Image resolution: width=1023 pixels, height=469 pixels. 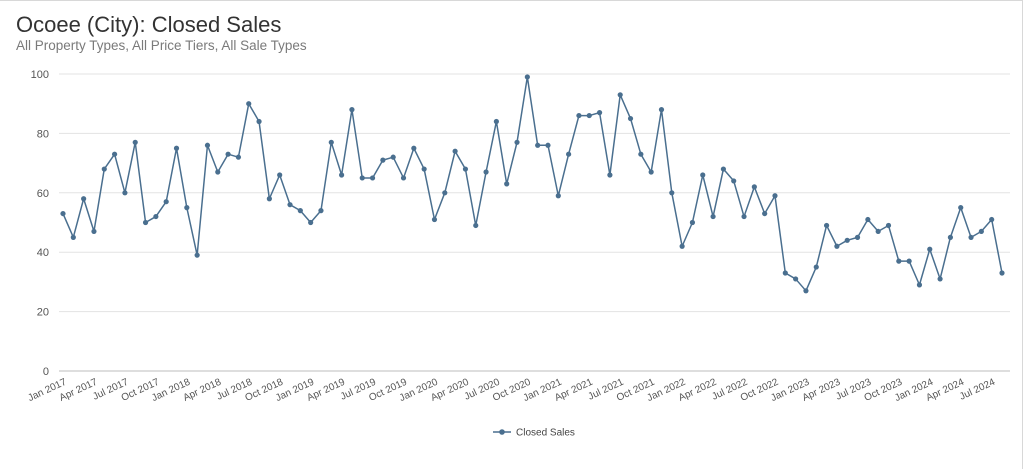 What do you see at coordinates (43, 313) in the screenshot?
I see `y-tick-label: 20` at bounding box center [43, 313].